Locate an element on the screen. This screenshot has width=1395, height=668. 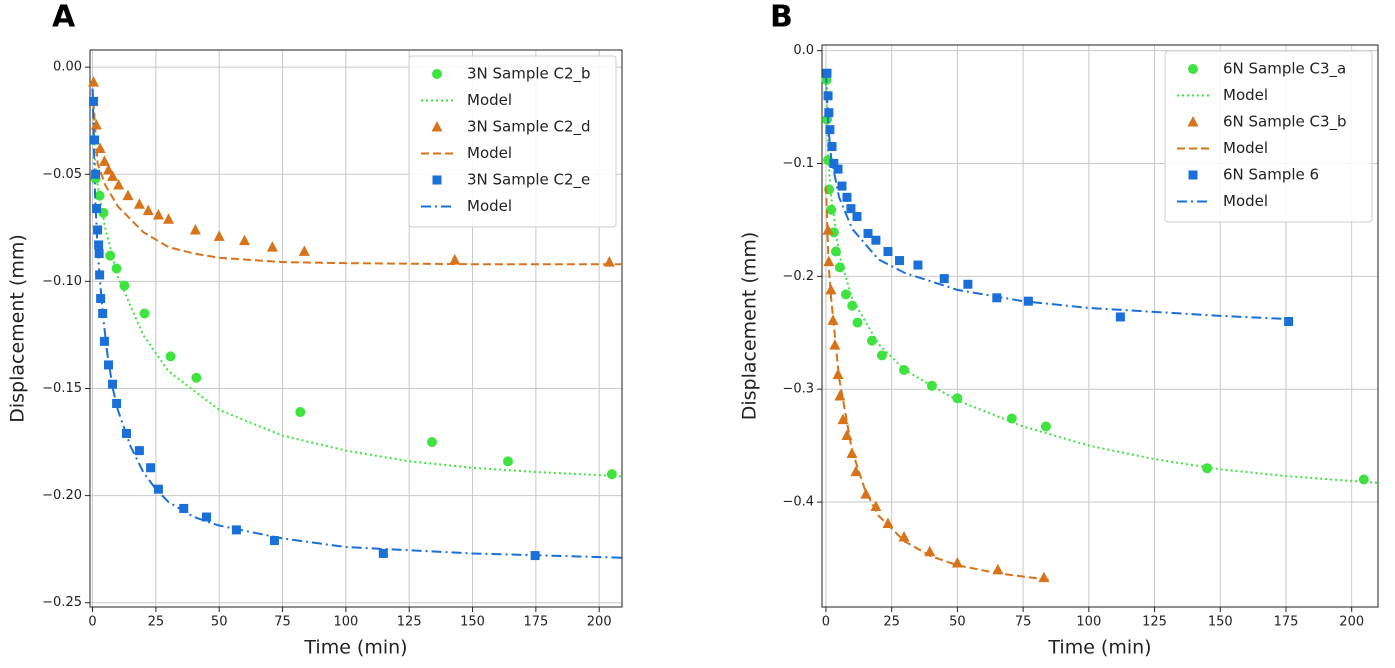
x-tick-label: 100 is located at coordinates (345, 622).